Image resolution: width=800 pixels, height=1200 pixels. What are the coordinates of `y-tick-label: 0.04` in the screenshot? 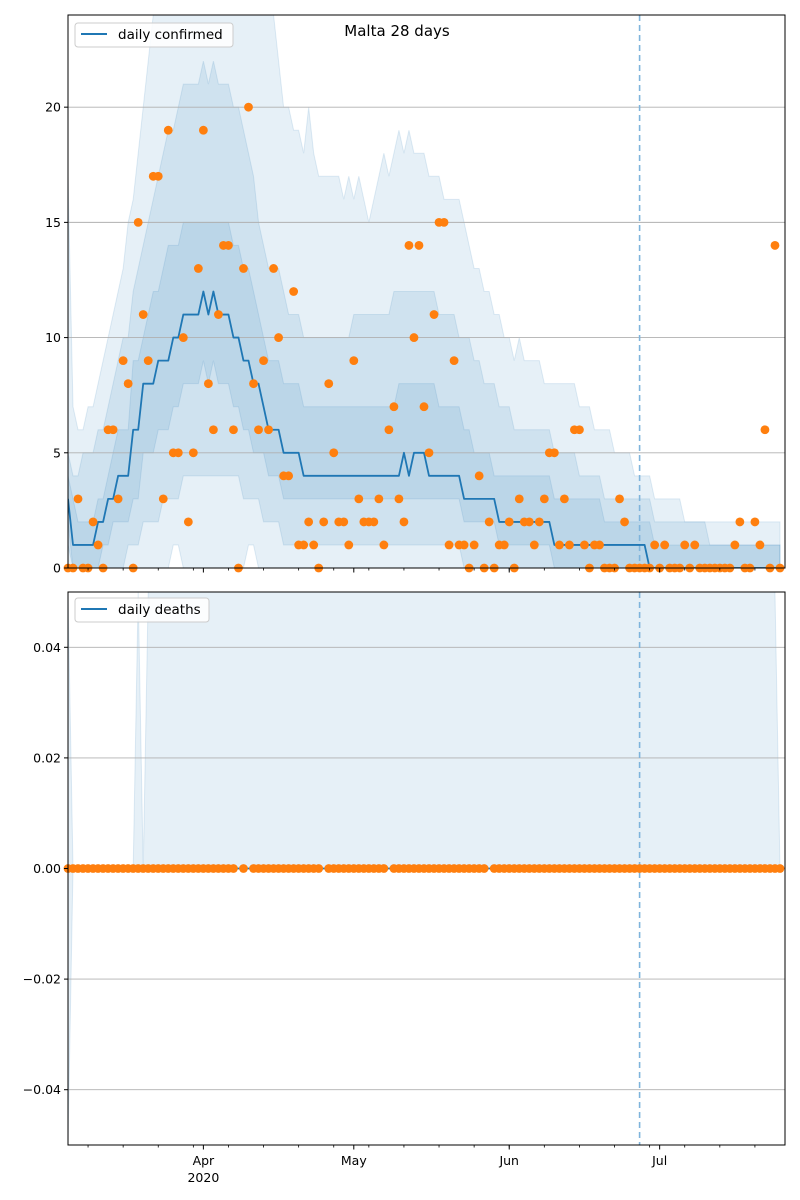 It's located at (47, 647).